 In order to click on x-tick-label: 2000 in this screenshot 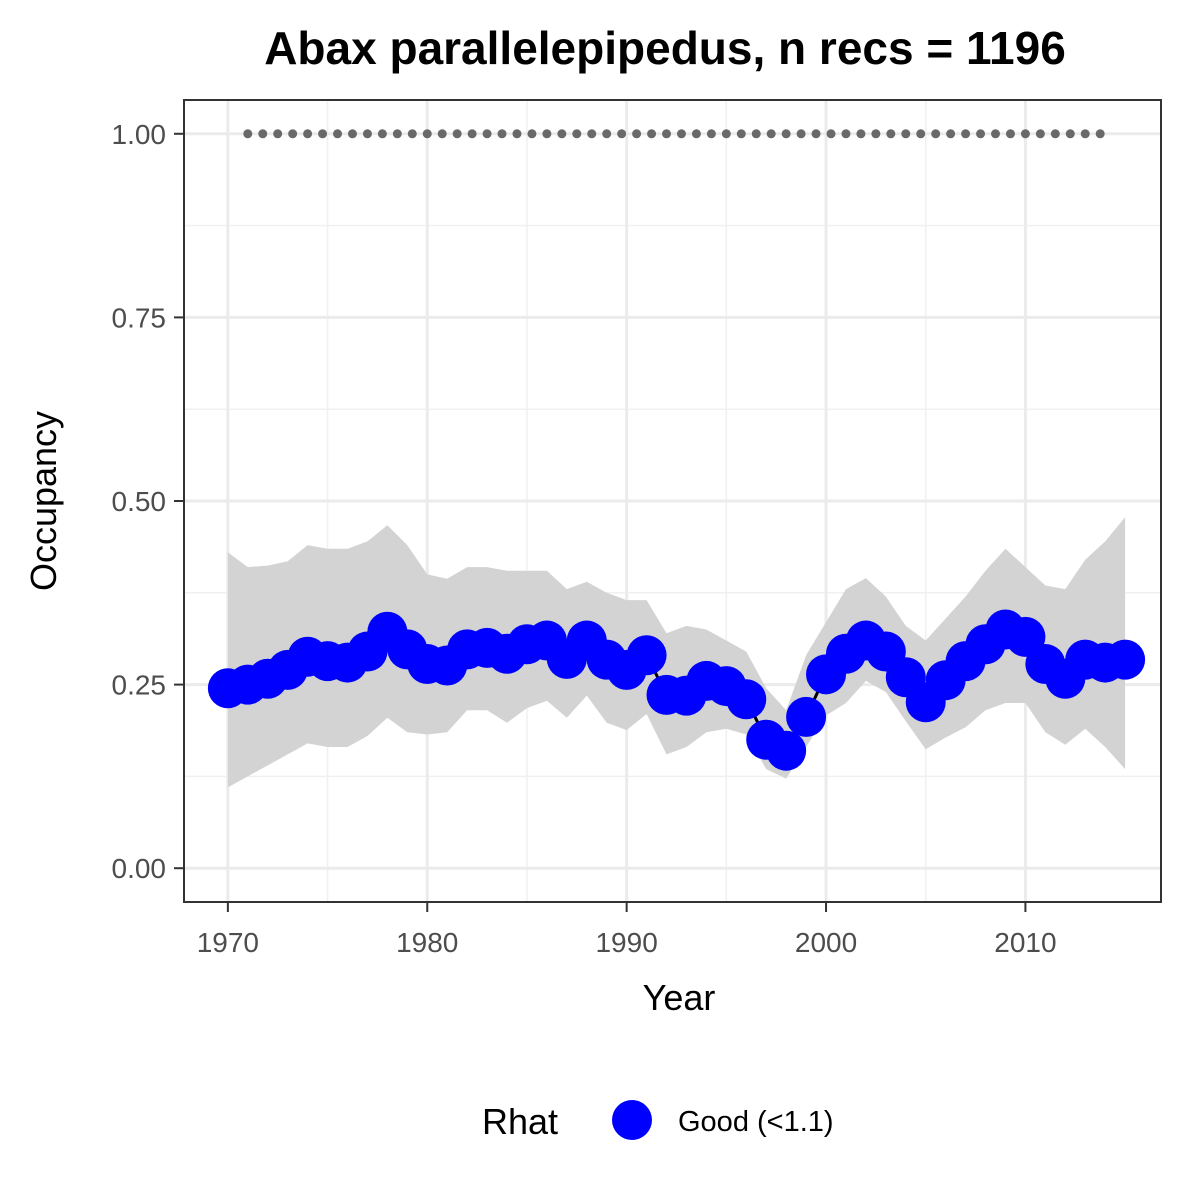, I will do `click(826, 942)`.